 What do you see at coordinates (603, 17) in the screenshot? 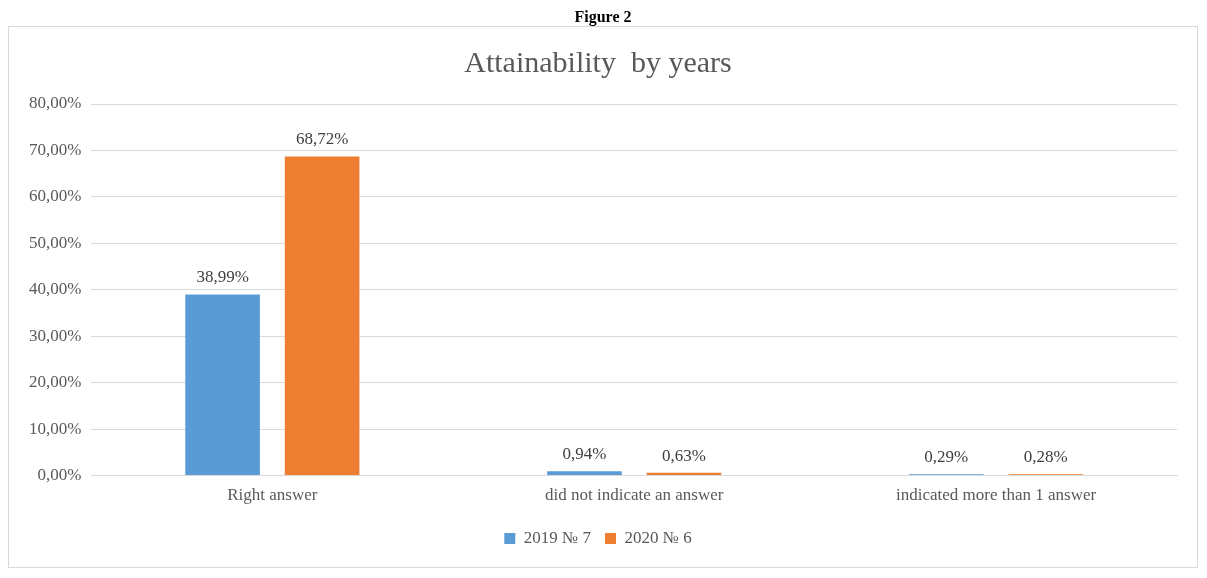
I see `caption: Figure 2` at bounding box center [603, 17].